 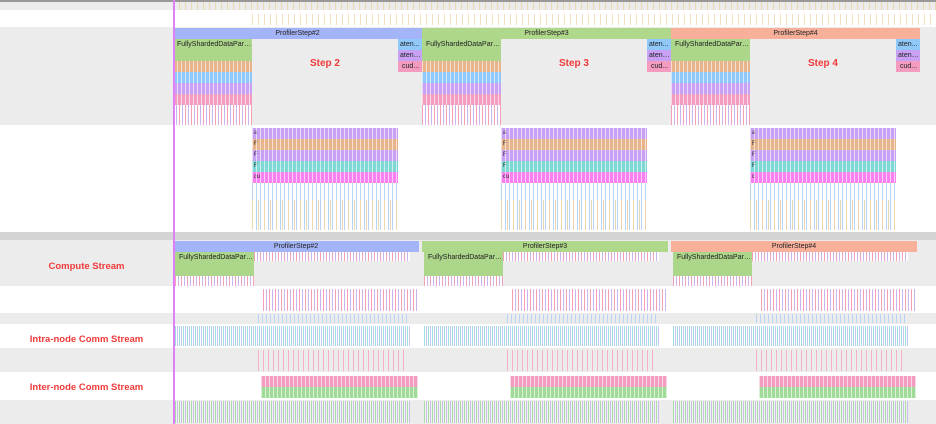 What do you see at coordinates (546, 33) in the screenshot?
I see `profiler-step-slice: ProfilerStep#3` at bounding box center [546, 33].